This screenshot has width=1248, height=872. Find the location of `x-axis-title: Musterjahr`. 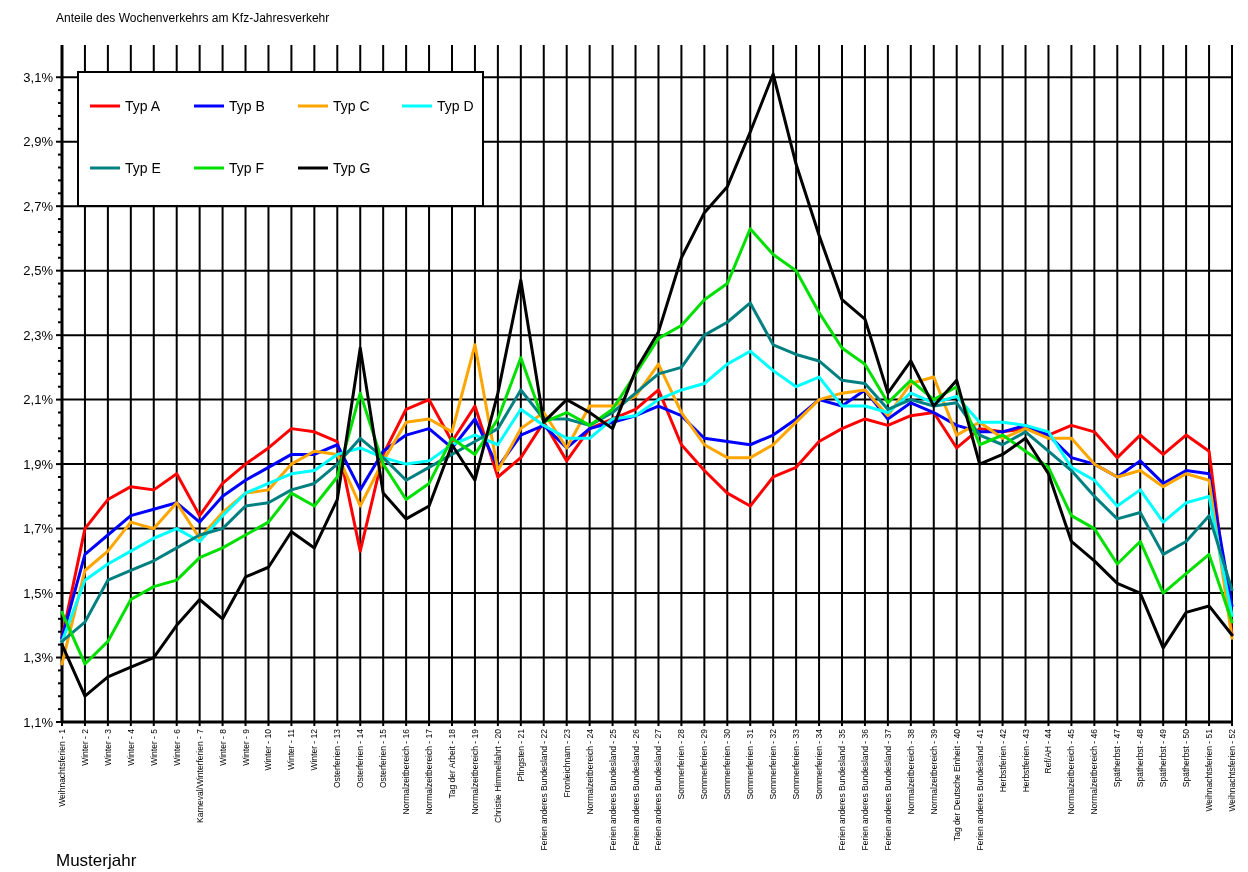

x-axis-title: Musterjahr is located at coordinates (96, 860).